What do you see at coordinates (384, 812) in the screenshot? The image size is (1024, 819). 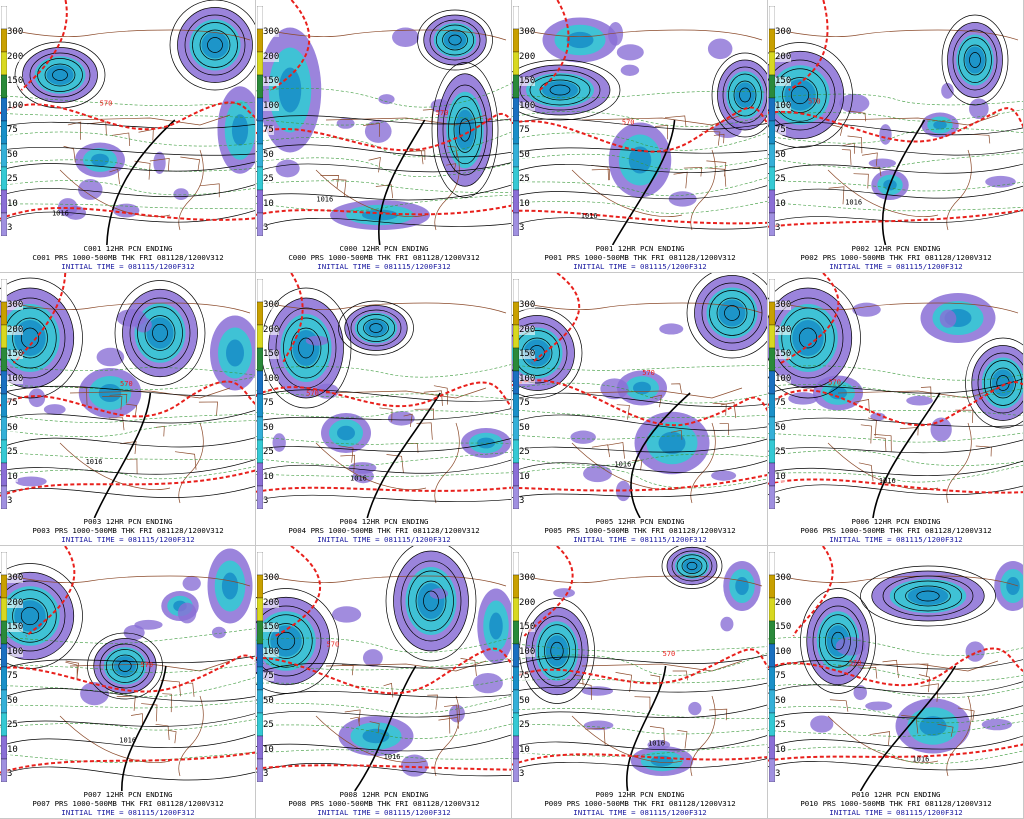 I see `initial-time: INITIAL TIME = 081115/1200F312` at bounding box center [384, 812].